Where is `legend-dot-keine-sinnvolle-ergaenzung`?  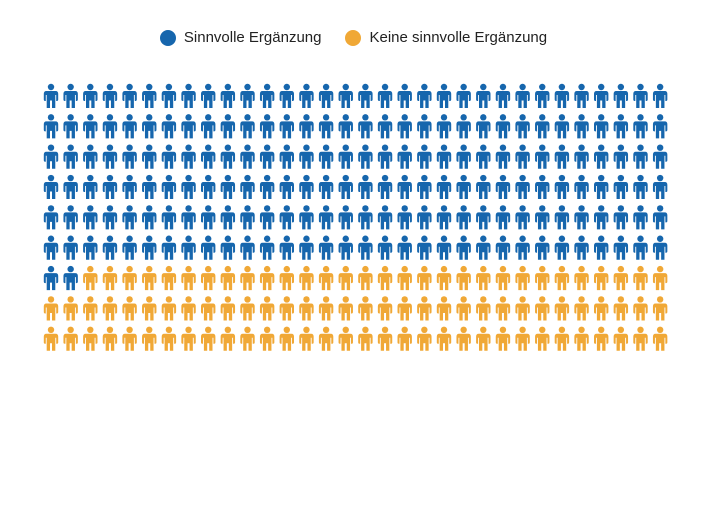
legend-dot-keine-sinnvolle-ergaenzung is located at coordinates (353, 37).